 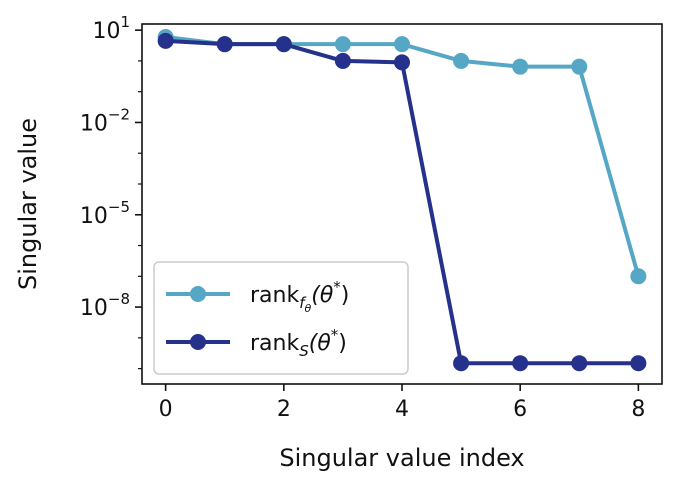 What do you see at coordinates (401, 458) in the screenshot?
I see `x-axis-label: Singular value index` at bounding box center [401, 458].